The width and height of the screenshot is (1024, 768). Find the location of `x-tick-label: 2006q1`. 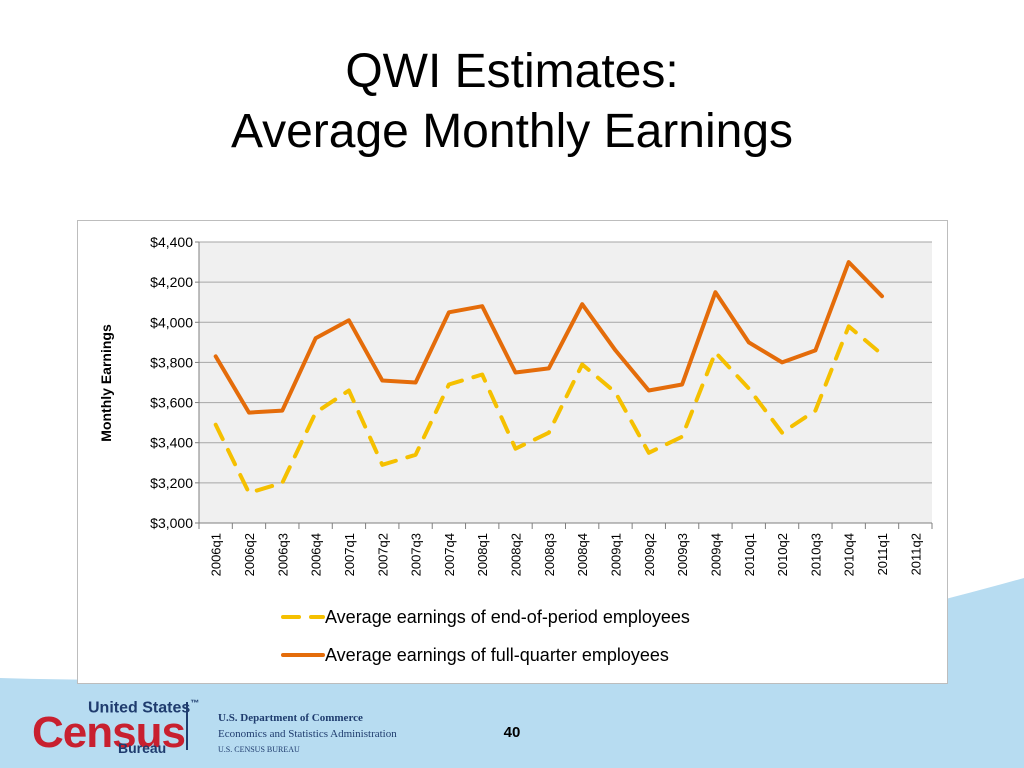

x-tick-label: 2006q1 is located at coordinates (216, 554).